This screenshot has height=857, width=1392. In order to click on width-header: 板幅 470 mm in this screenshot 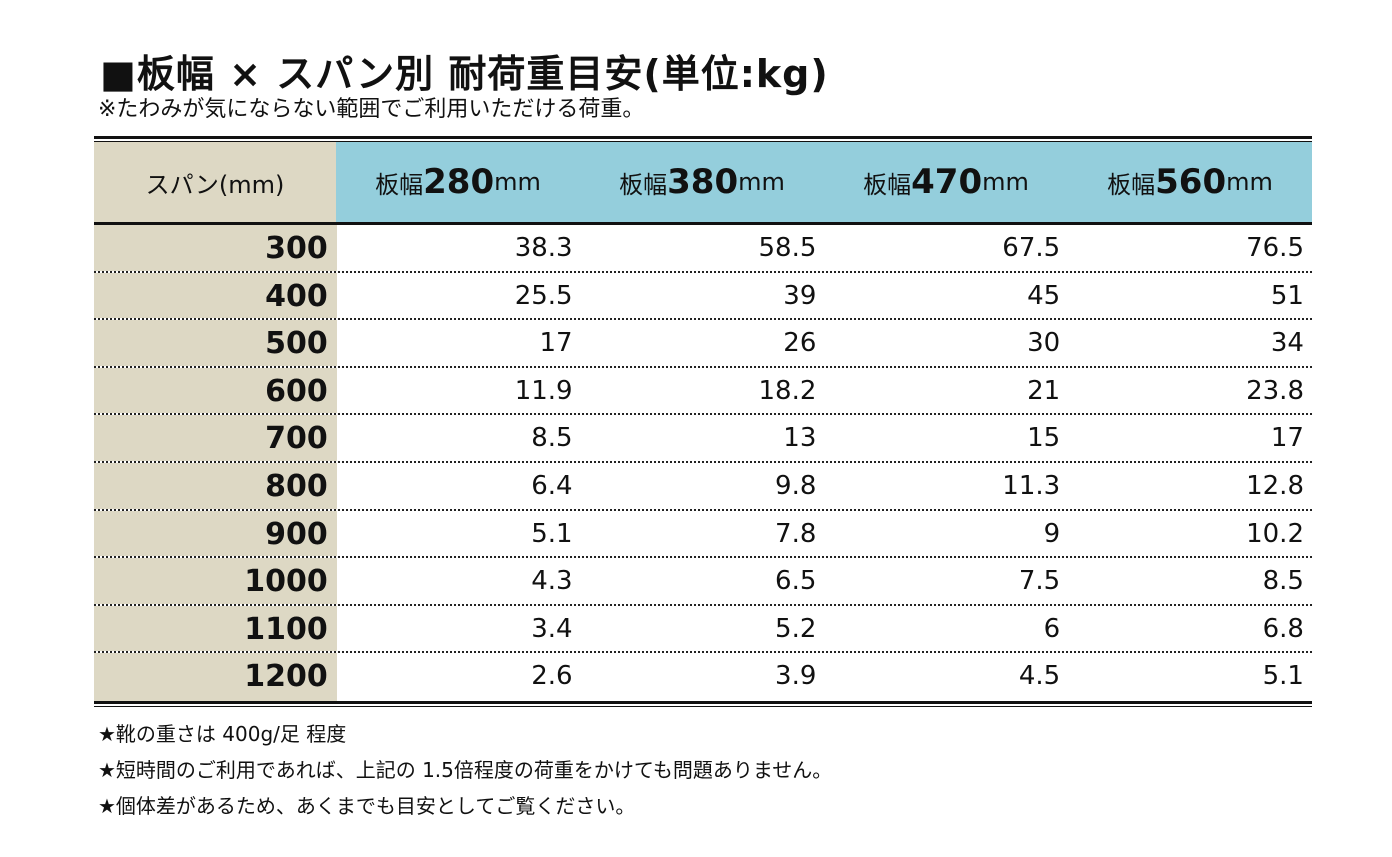, I will do `click(946, 182)`.